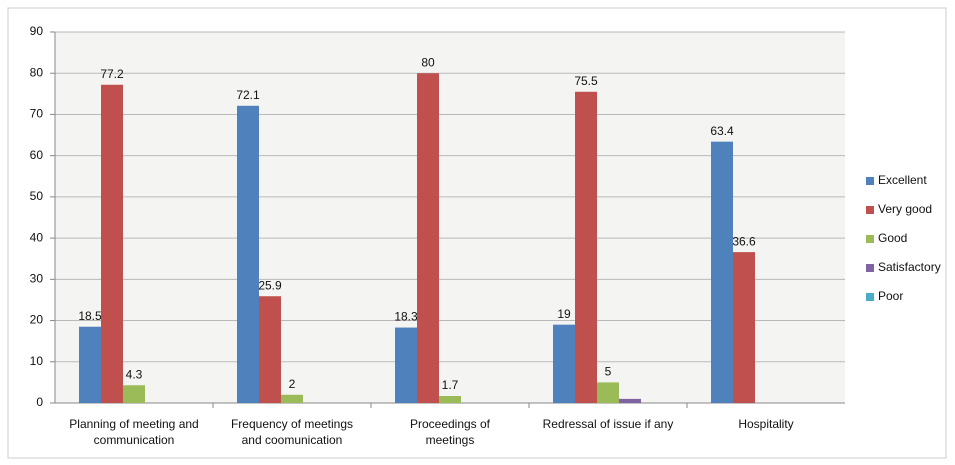 This screenshot has width=955, height=465. I want to click on y-tick-label: 0, so click(39, 402).